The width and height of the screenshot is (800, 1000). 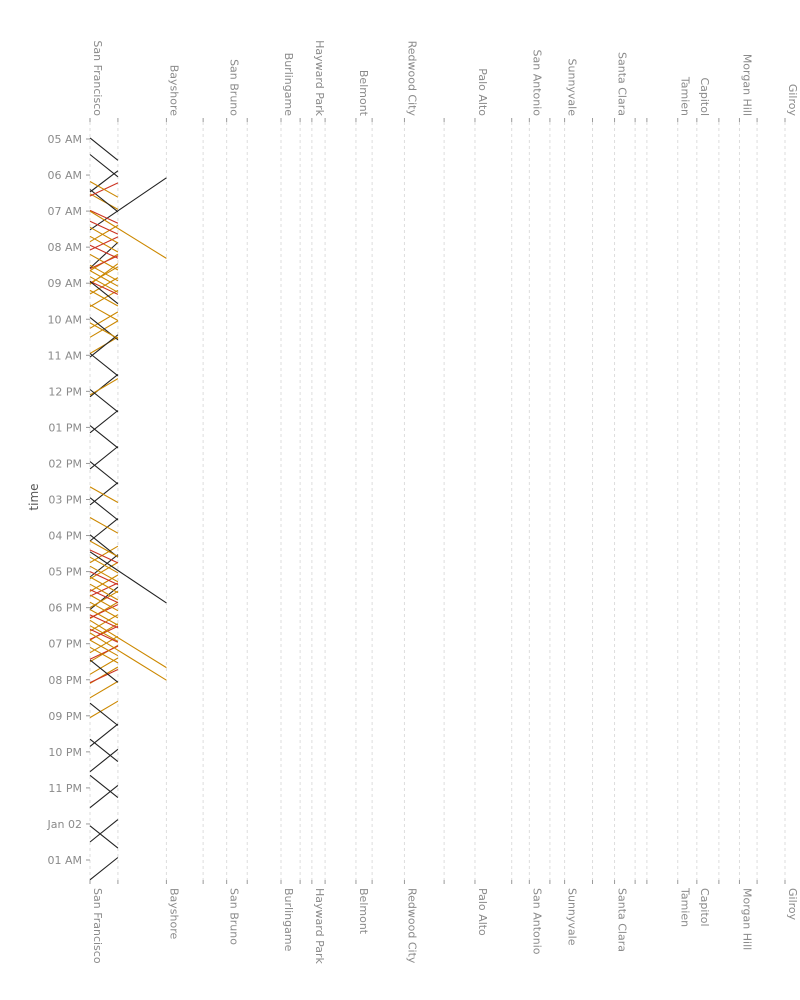 What do you see at coordinates (65, 463) in the screenshot?
I see `time-tick-label: 02 PM` at bounding box center [65, 463].